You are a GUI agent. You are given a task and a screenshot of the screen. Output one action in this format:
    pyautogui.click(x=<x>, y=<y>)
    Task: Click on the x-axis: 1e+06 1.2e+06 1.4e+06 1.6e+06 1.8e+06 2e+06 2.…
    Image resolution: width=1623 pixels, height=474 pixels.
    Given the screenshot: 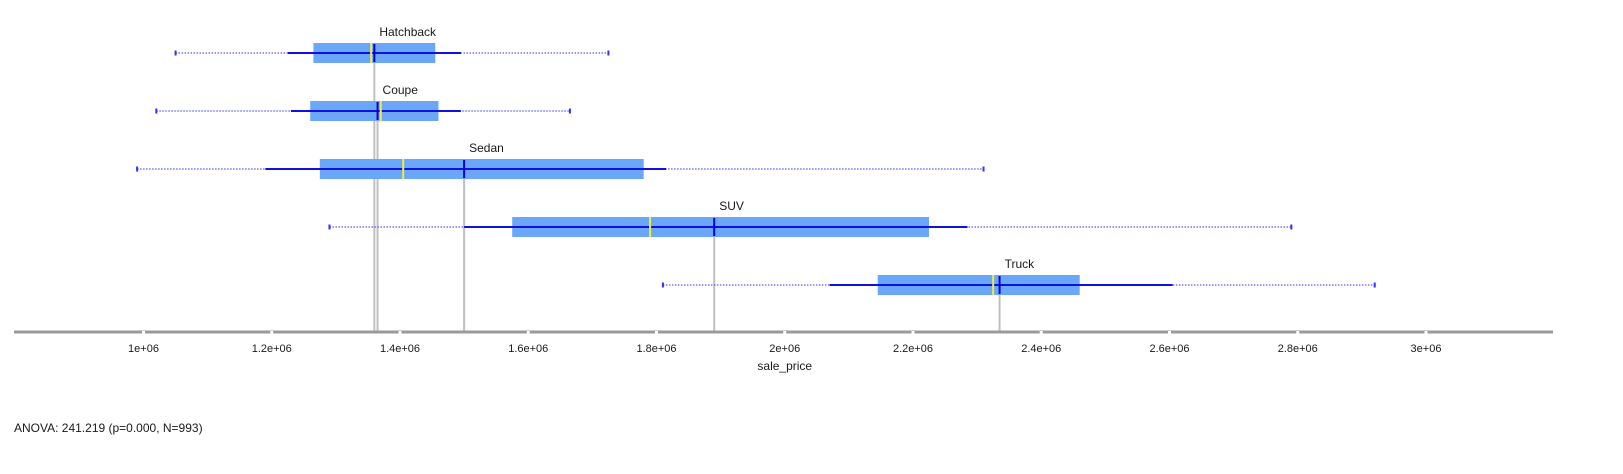 What is the action you would take?
    pyautogui.click(x=783, y=351)
    